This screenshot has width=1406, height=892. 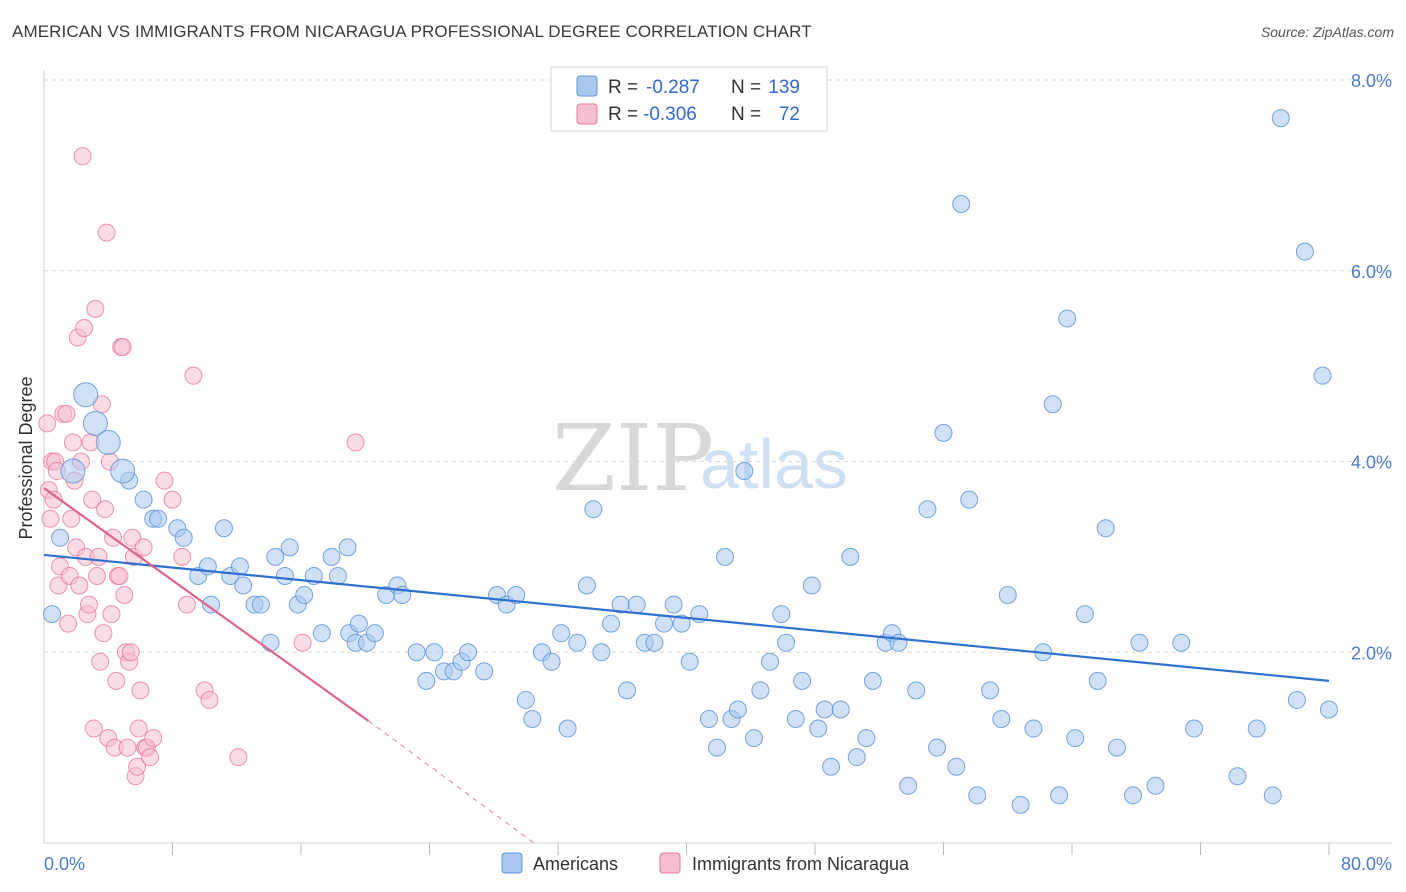 What do you see at coordinates (64, 864) in the screenshot?
I see `x-tick-label-min: 0.0%` at bounding box center [64, 864].